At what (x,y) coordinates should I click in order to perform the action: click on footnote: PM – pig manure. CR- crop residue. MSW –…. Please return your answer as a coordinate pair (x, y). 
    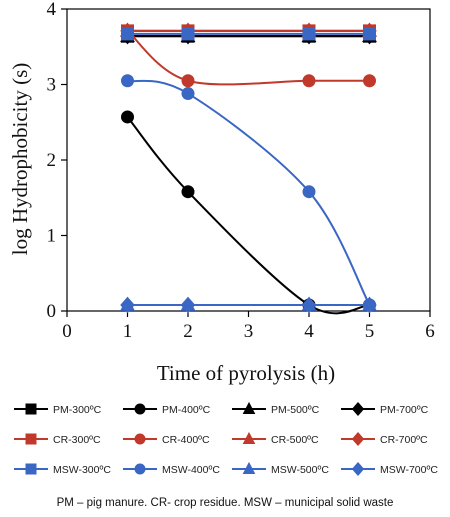
    Looking at the image, I should click on (225, 503).